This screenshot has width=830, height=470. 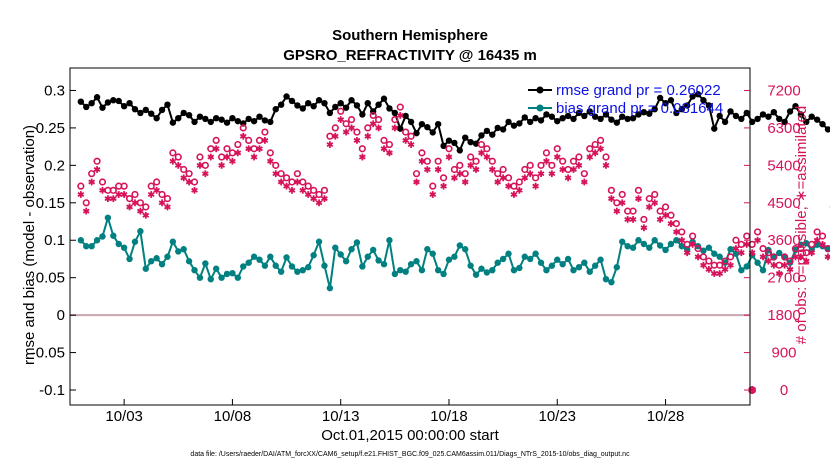 What do you see at coordinates (50, 128) in the screenshot?
I see `y-tick-label-7: 0.25` at bounding box center [50, 128].